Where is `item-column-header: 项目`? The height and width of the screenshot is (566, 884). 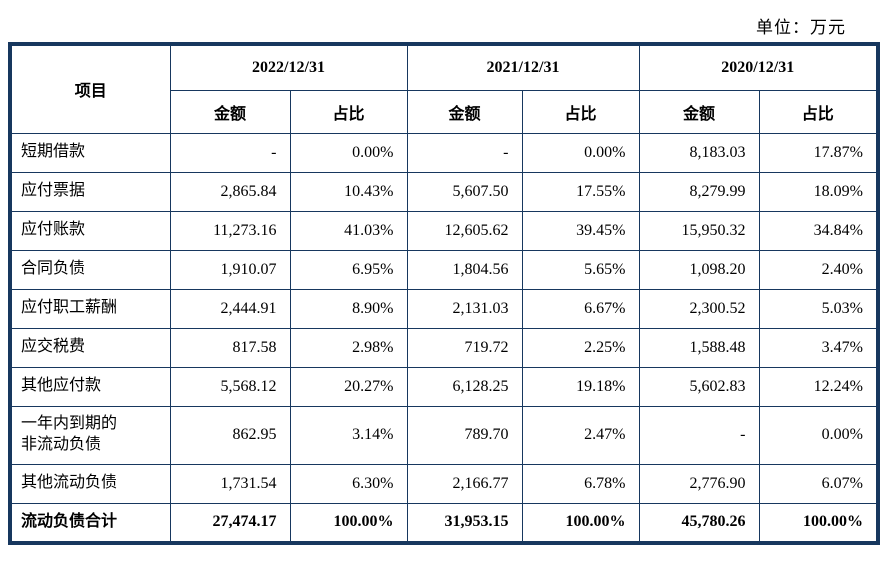 item-column-header: 项目 is located at coordinates (90, 88).